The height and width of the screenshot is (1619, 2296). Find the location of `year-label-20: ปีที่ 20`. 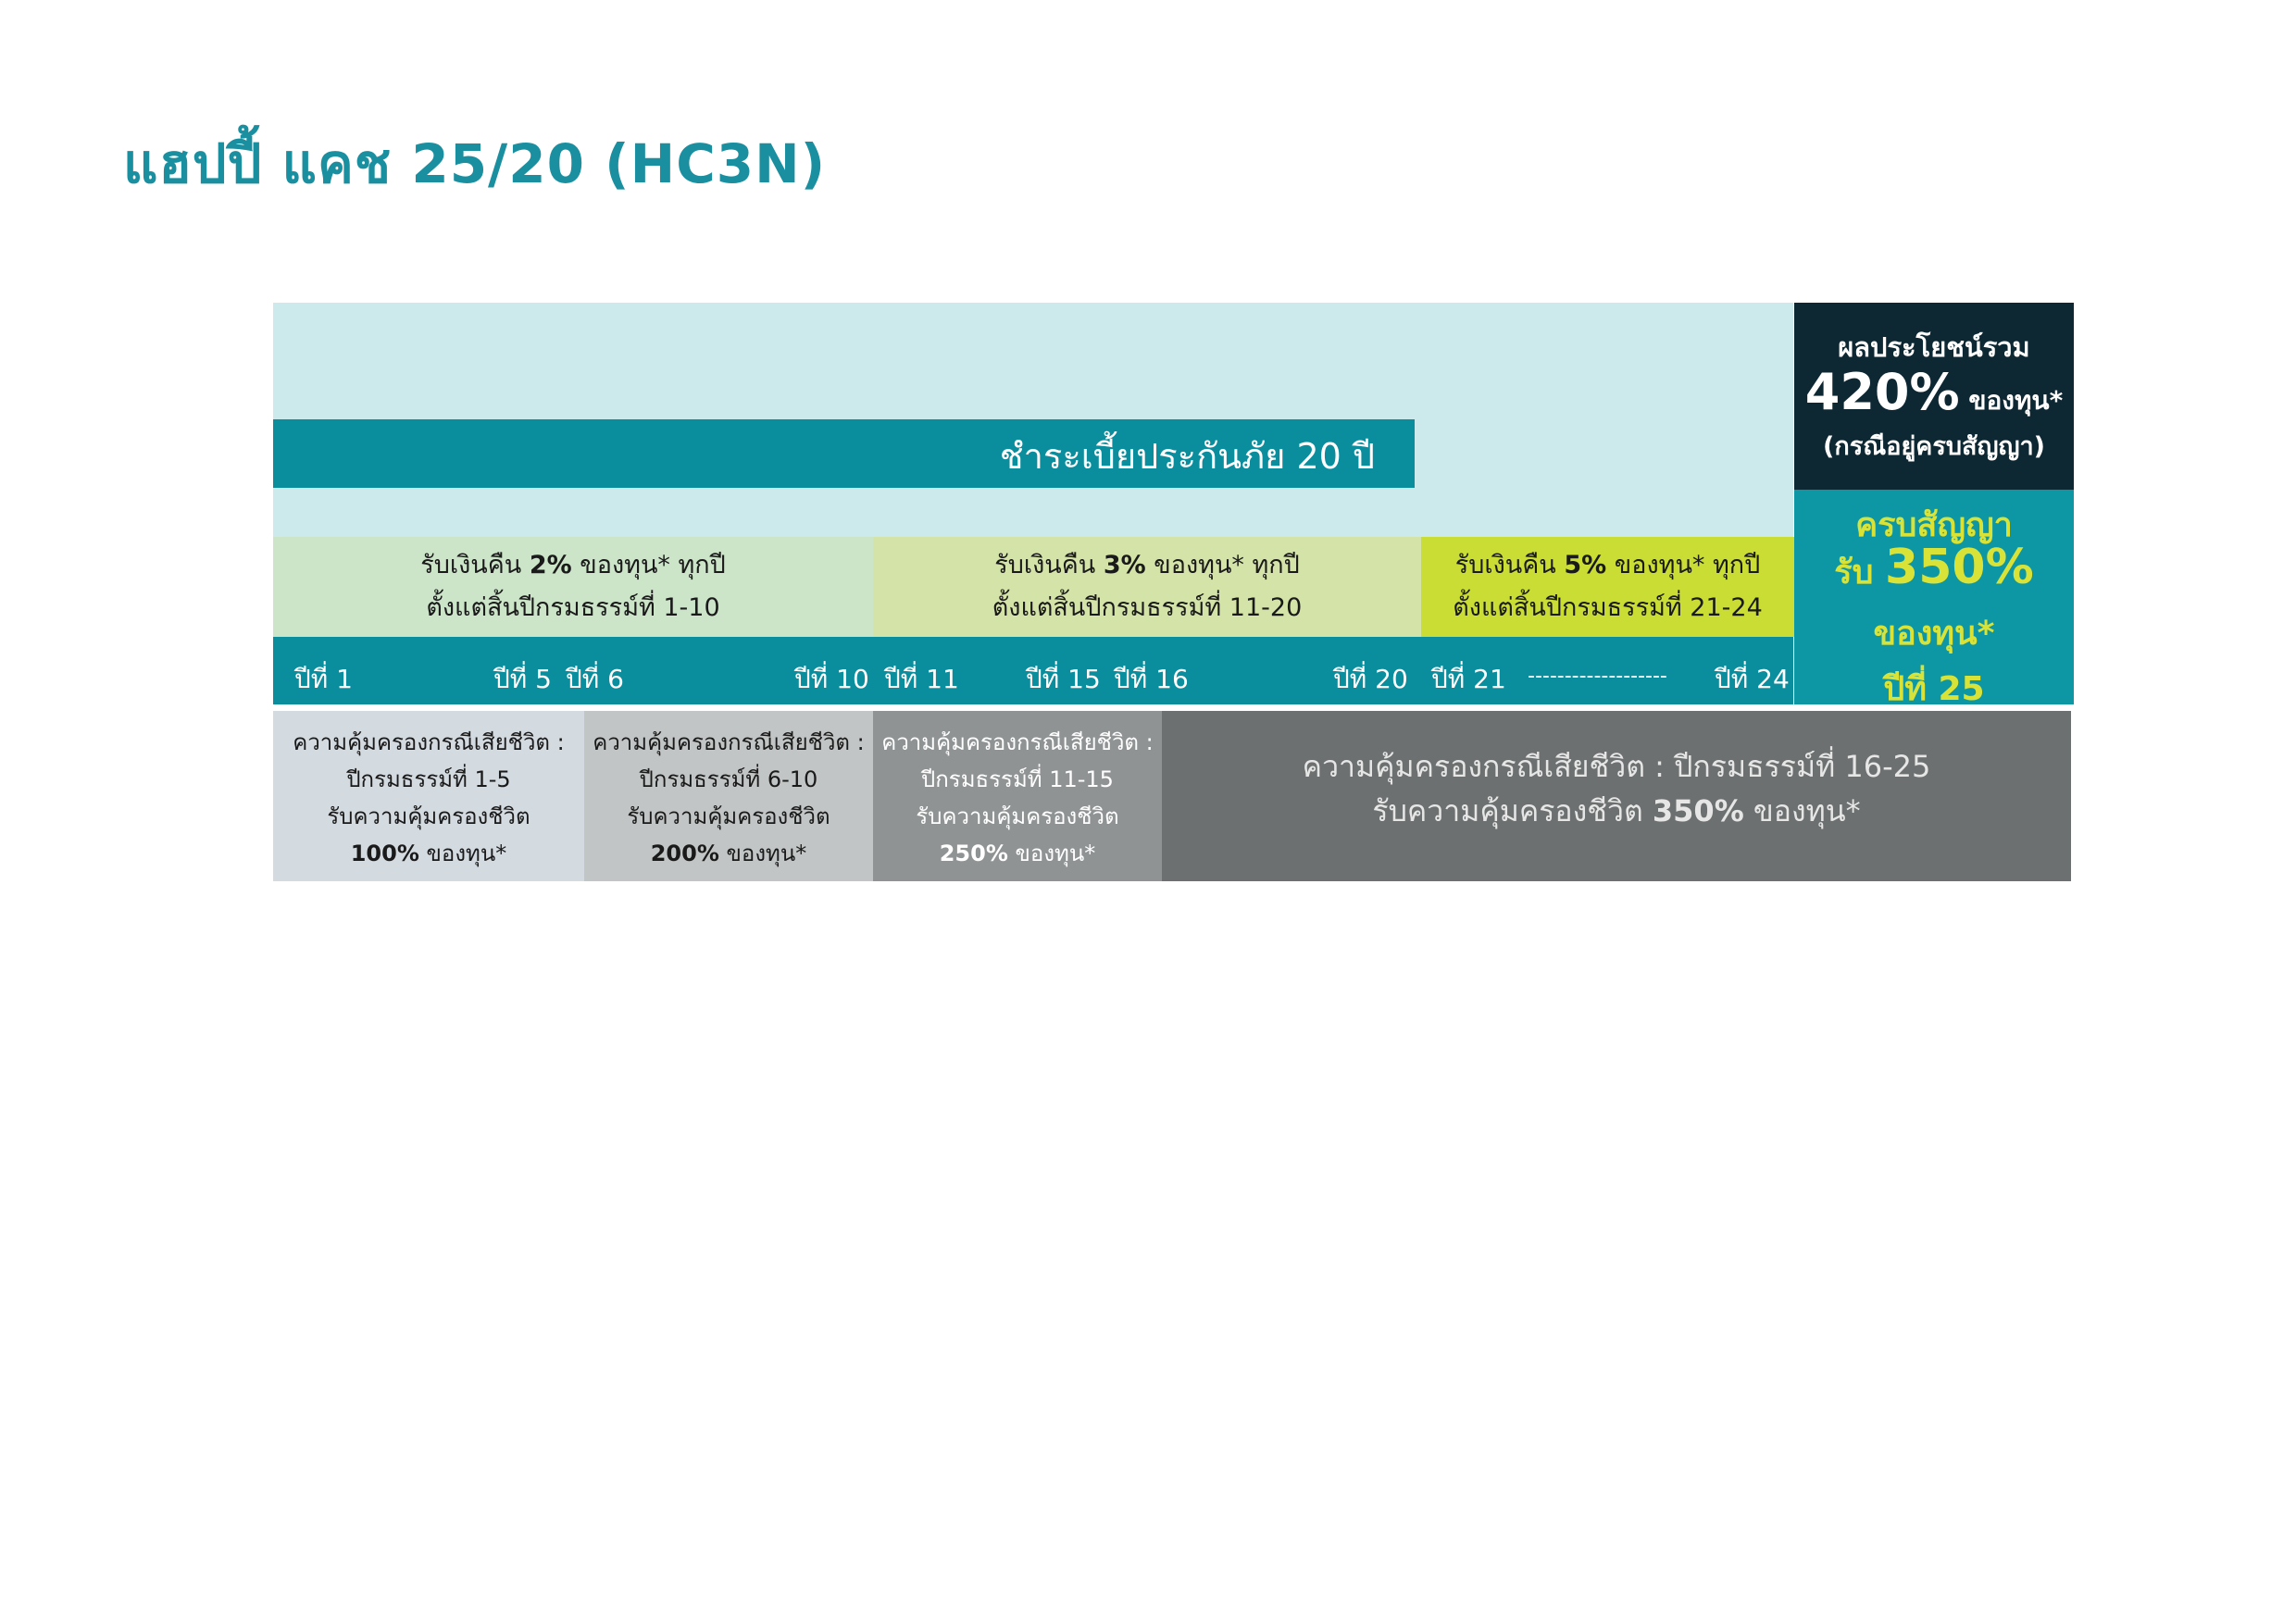

year-label-20: ปีที่ 20 is located at coordinates (1370, 679).